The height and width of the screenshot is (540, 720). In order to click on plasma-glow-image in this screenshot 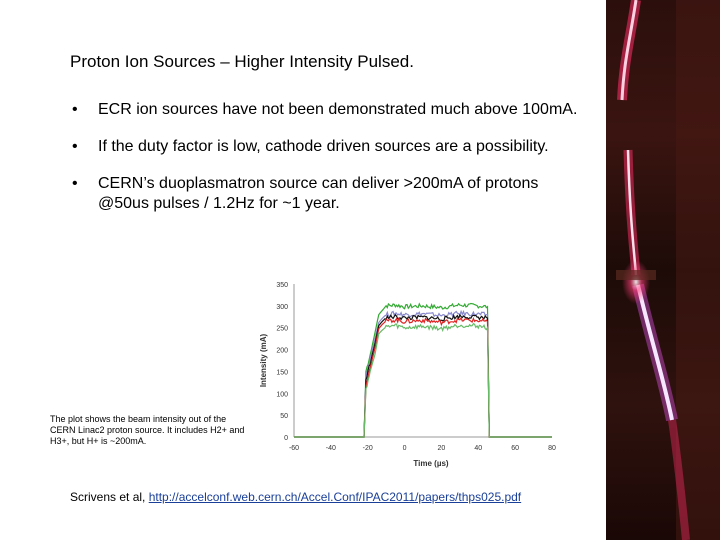, I will do `click(668, 270)`.